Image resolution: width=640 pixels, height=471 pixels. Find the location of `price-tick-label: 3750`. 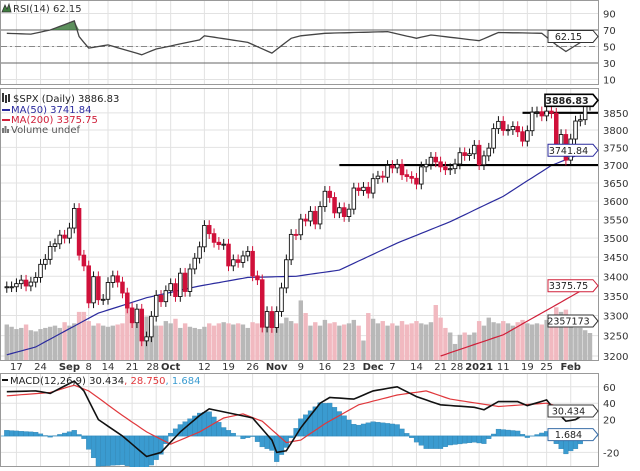

price-tick-label: 3750 is located at coordinates (615, 148).